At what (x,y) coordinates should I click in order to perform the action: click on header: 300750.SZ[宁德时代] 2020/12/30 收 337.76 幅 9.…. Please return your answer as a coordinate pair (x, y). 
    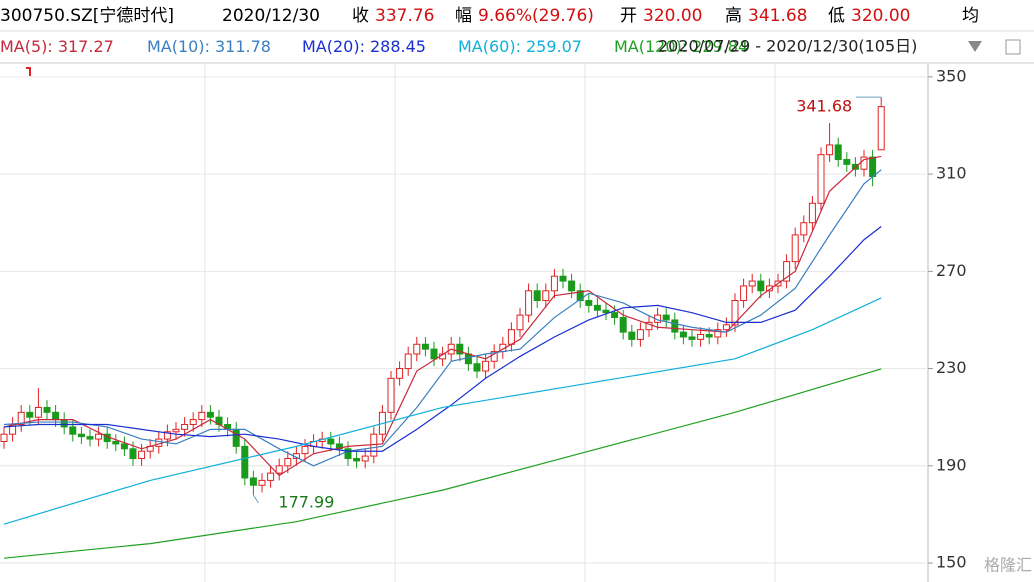
    Looking at the image, I should click on (489, 16).